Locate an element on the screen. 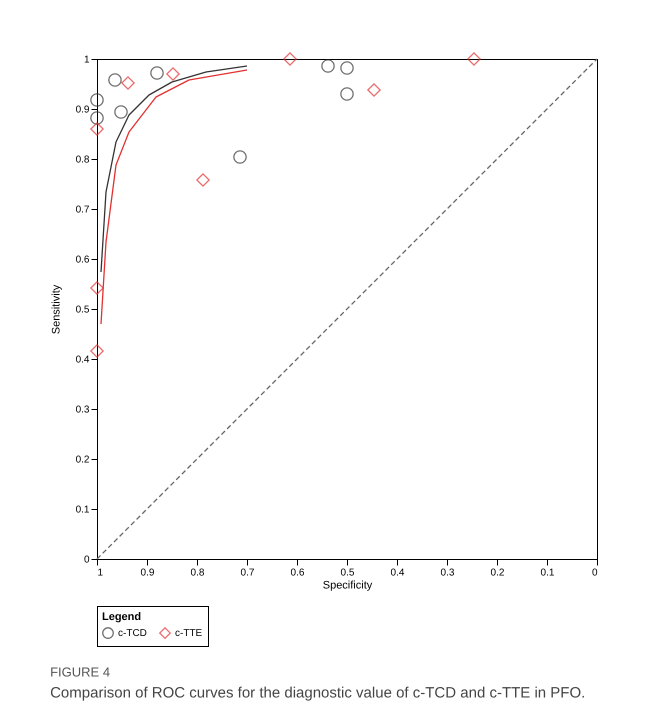  x-tick-label: 0.8 is located at coordinates (197, 573).